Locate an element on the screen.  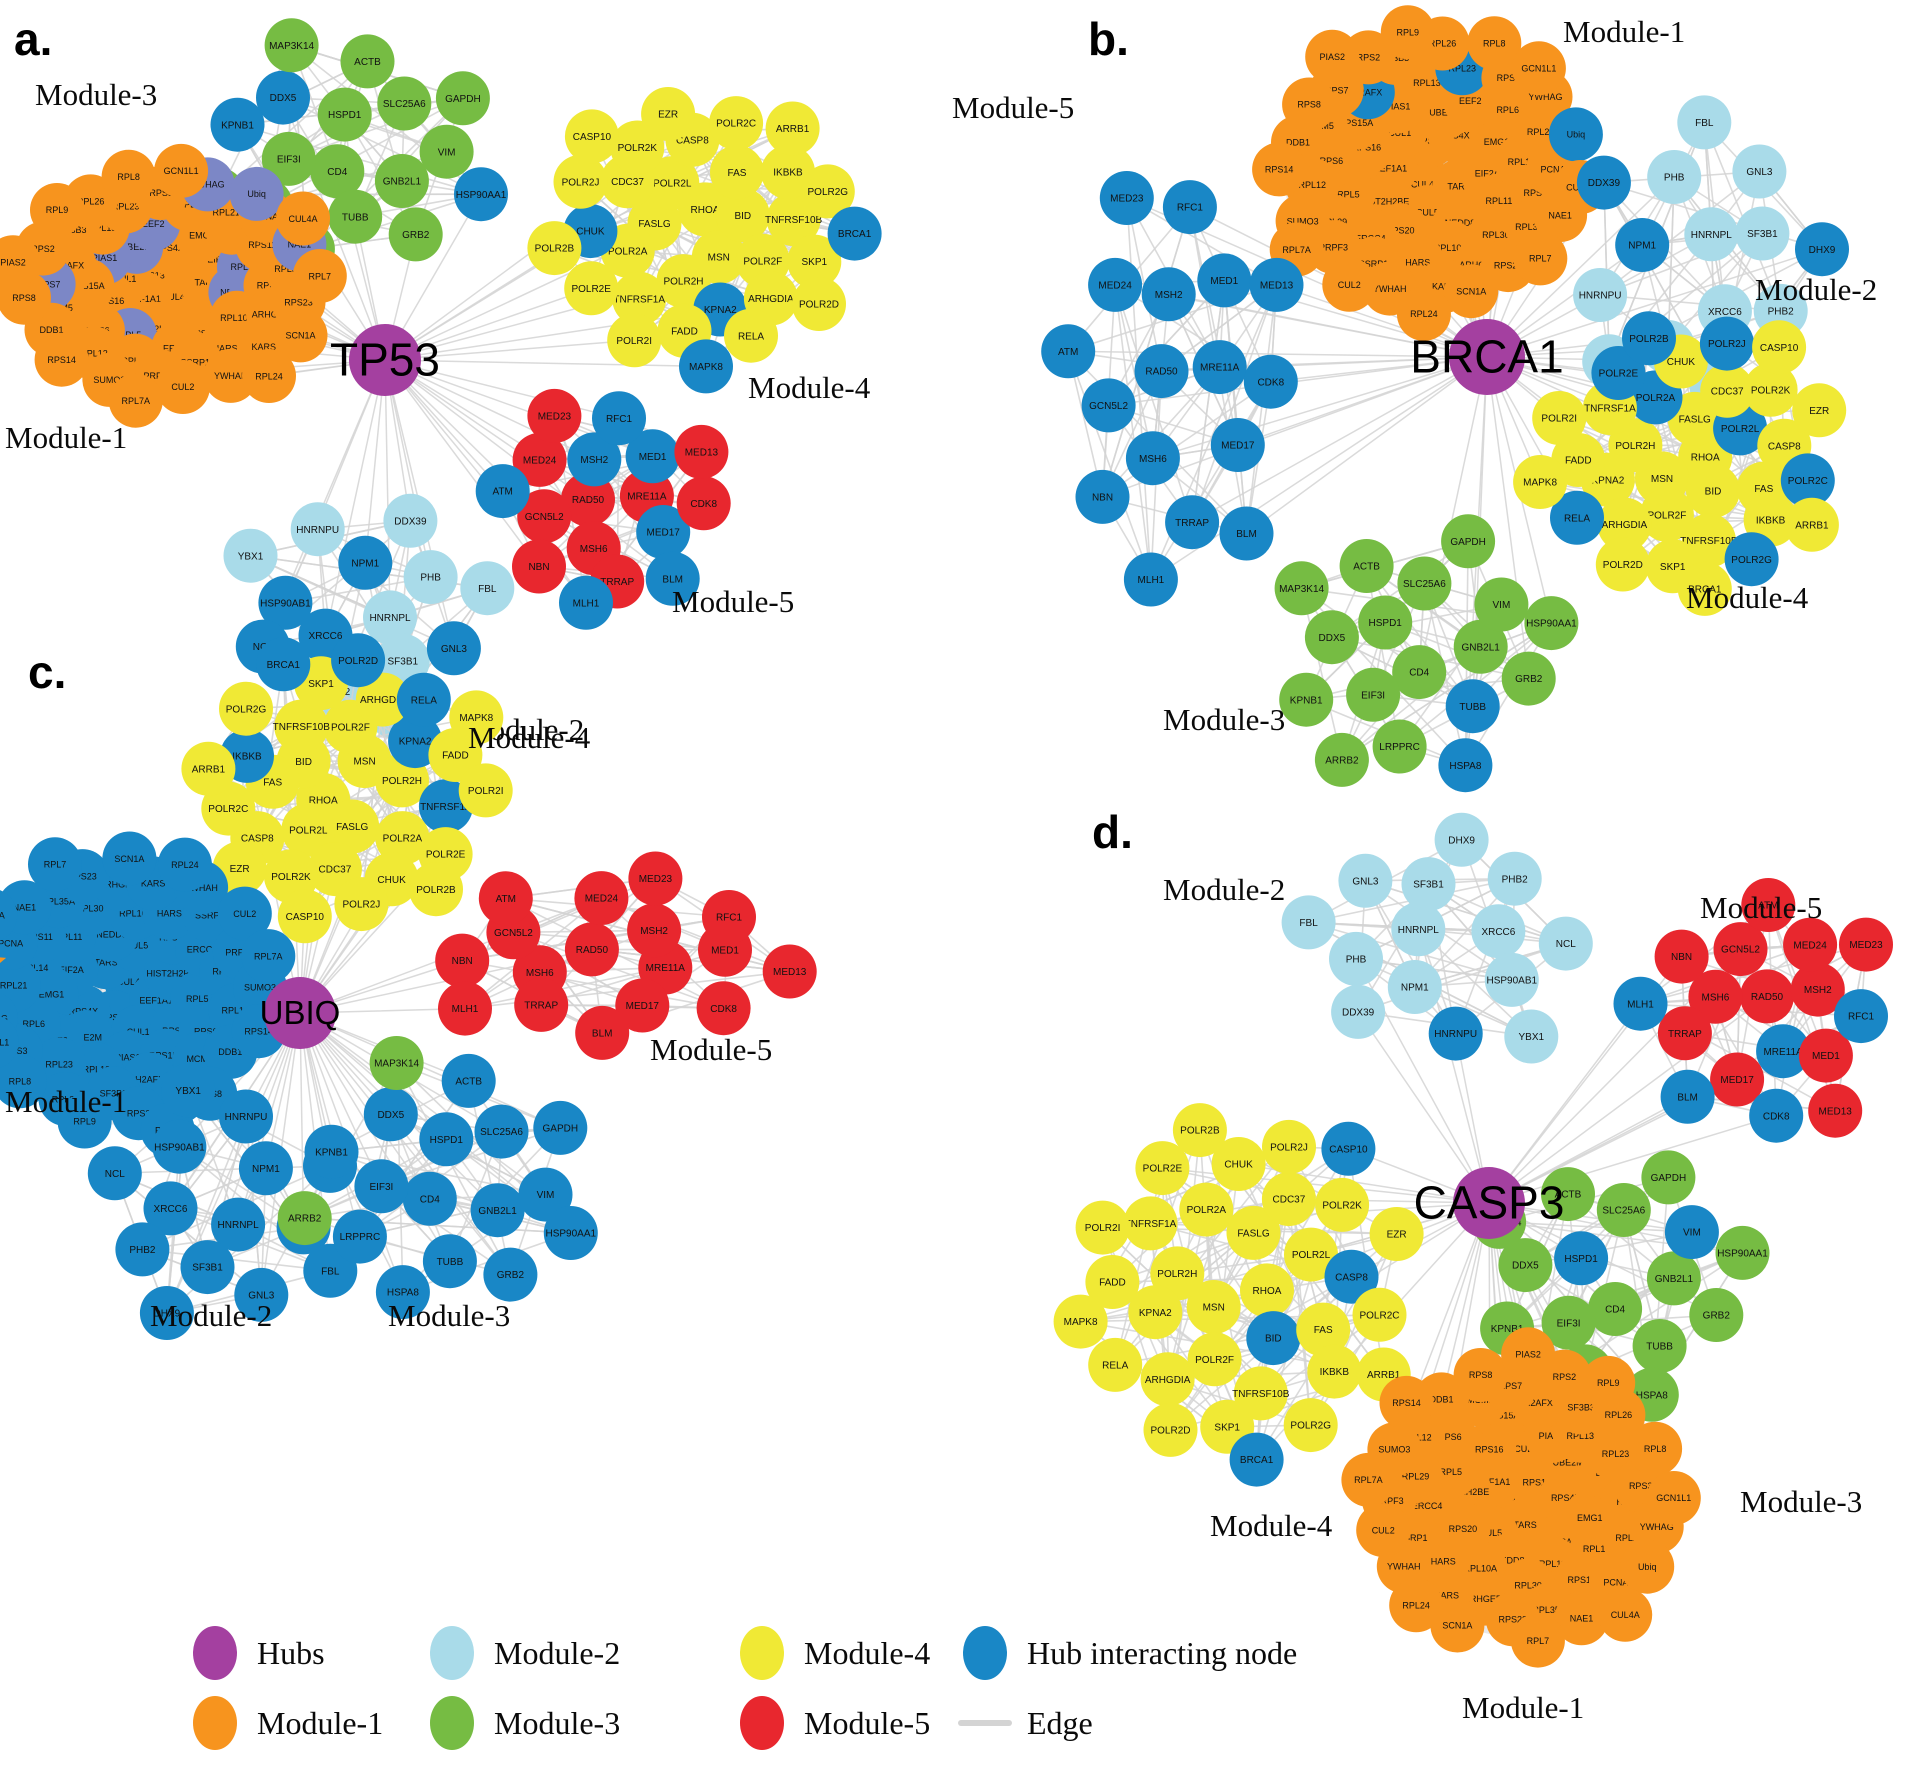
network-node: EIF3I is located at coordinates (381, 1186).